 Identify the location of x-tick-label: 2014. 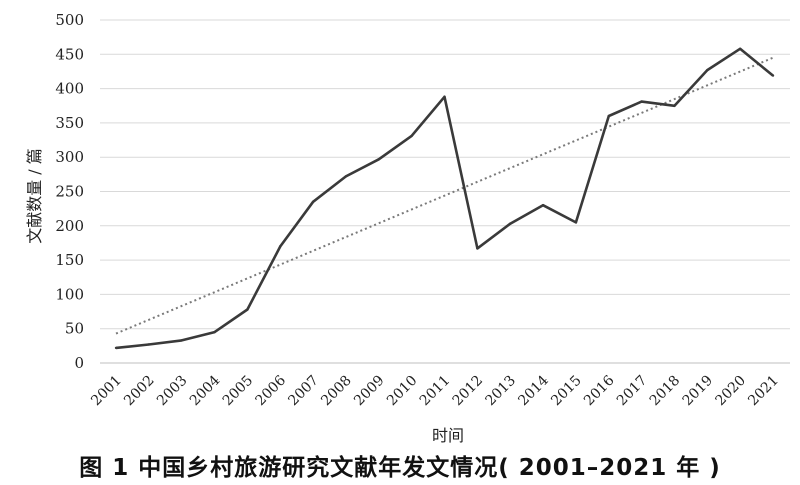
(533, 390).